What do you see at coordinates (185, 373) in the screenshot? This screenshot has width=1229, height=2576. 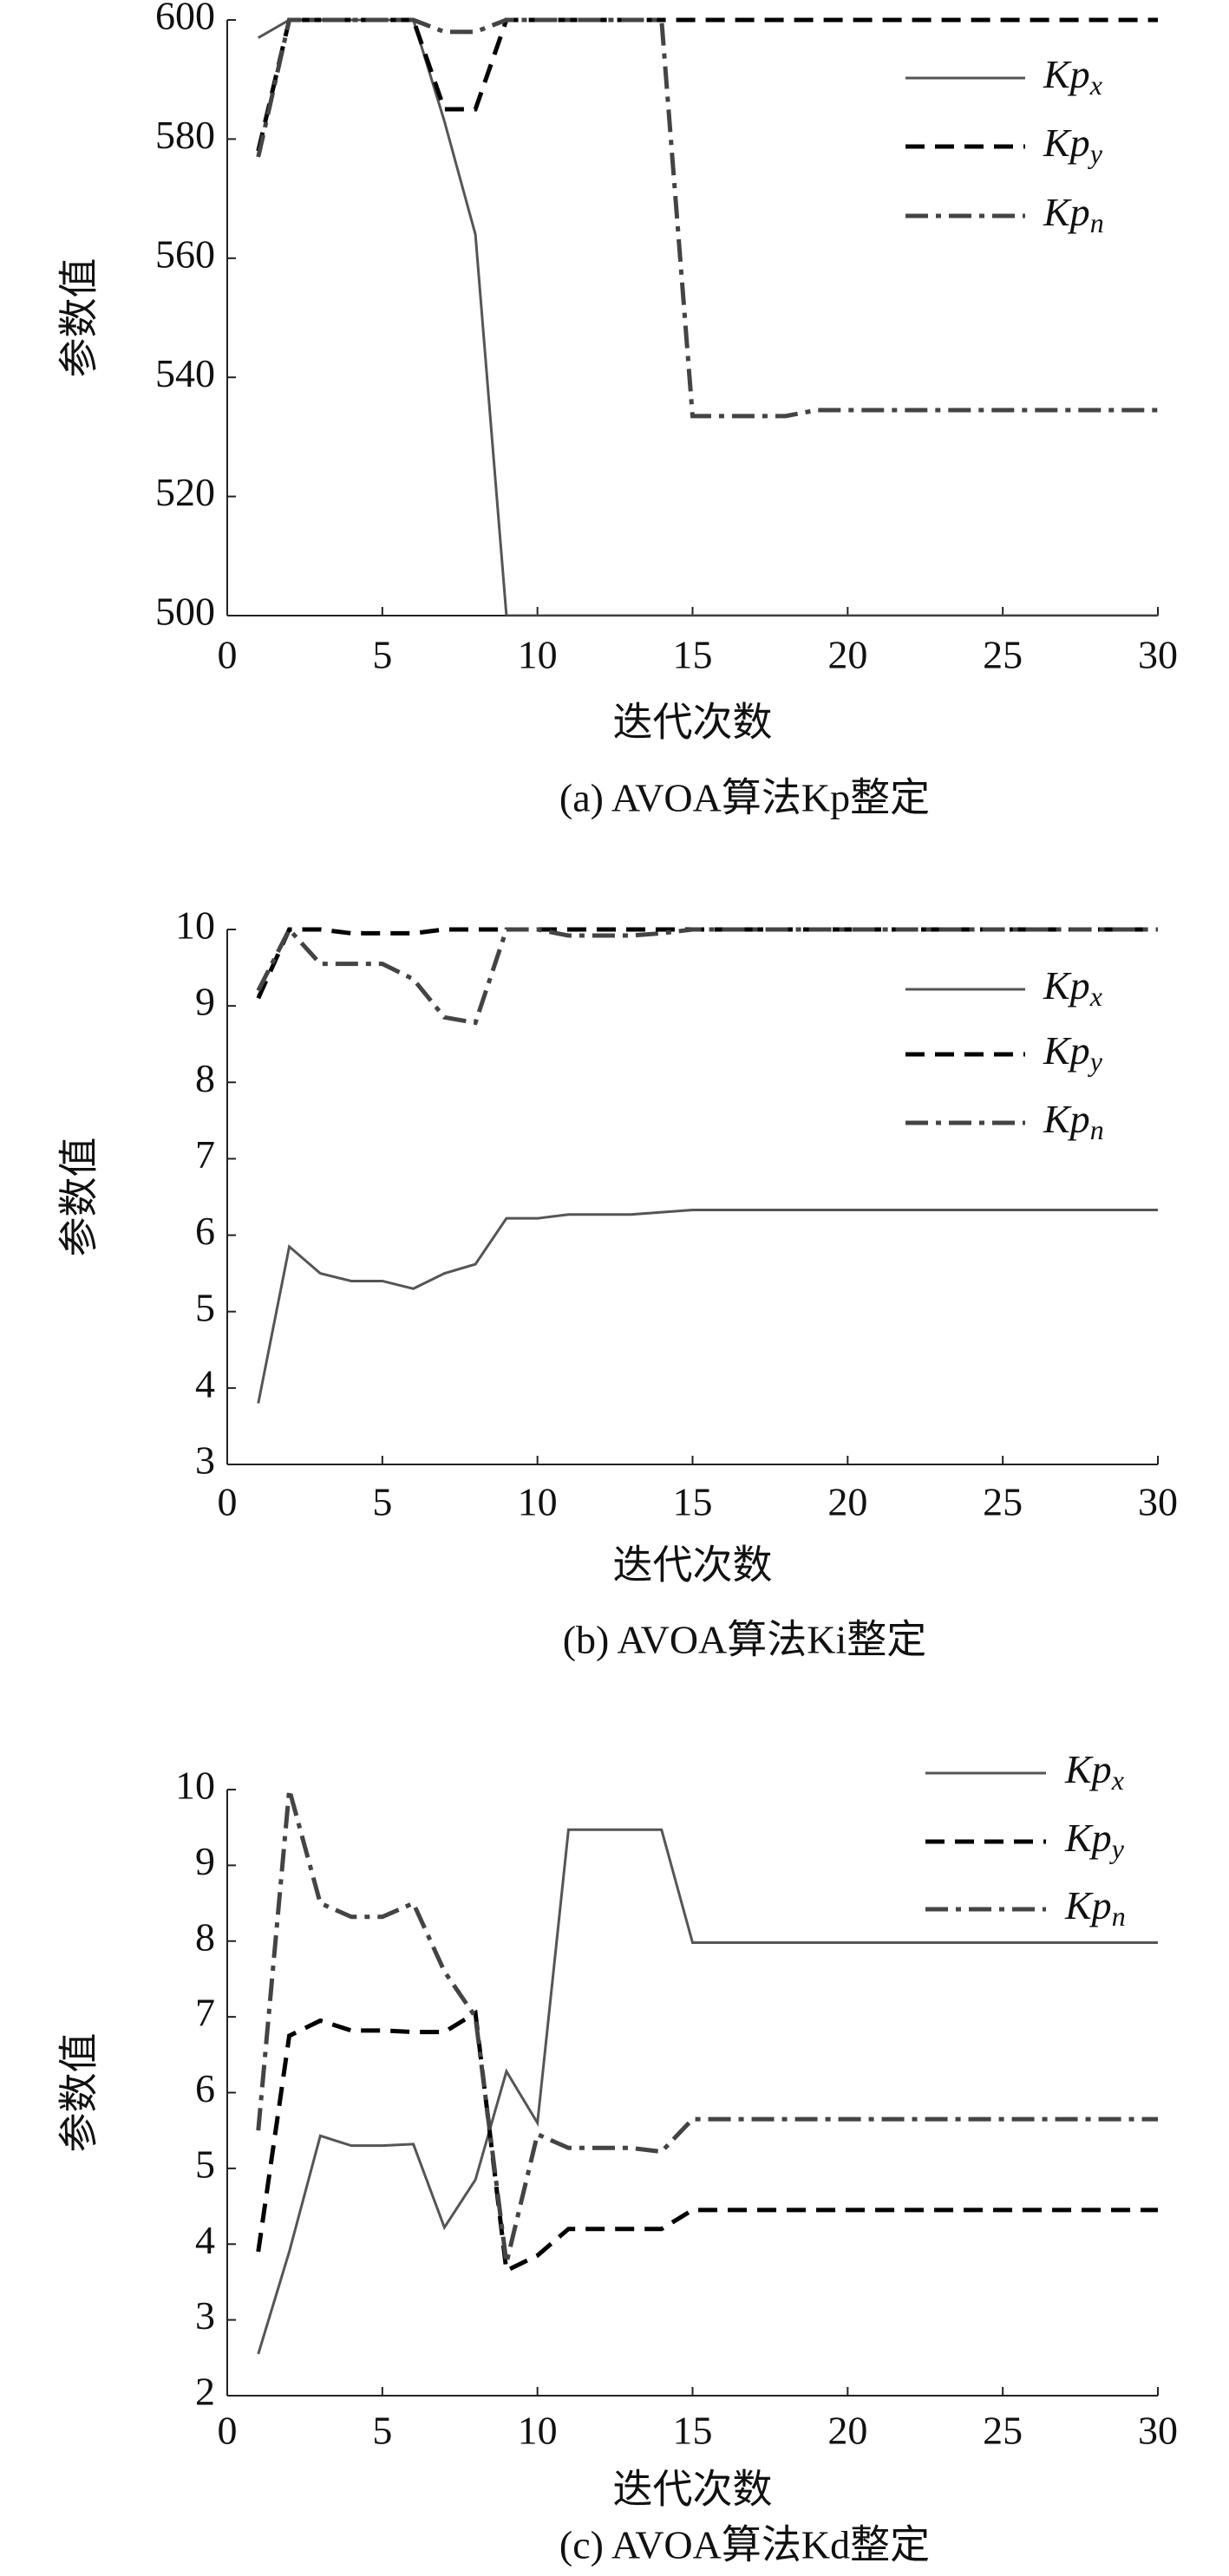 I see `y-tick-label: 540` at bounding box center [185, 373].